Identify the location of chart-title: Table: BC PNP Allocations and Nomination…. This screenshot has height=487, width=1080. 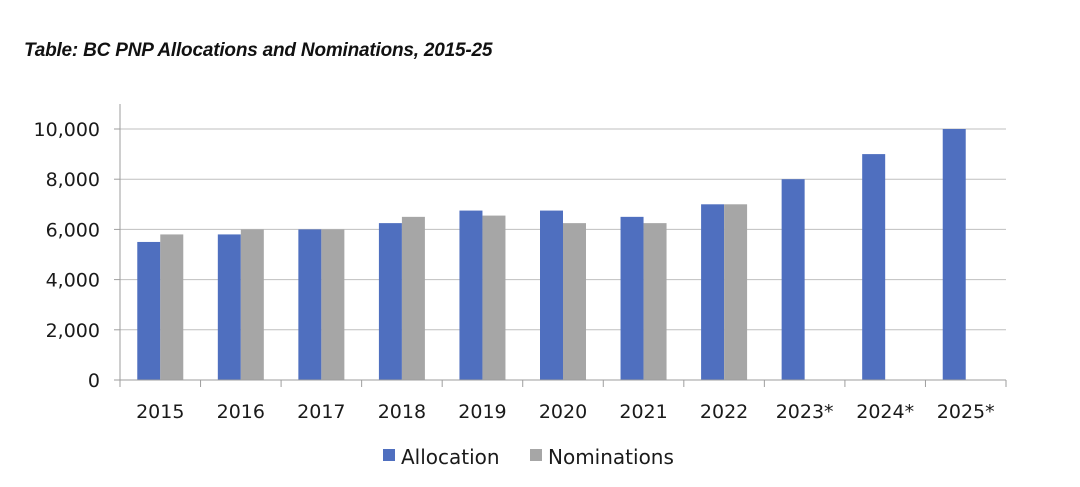
(258, 50).